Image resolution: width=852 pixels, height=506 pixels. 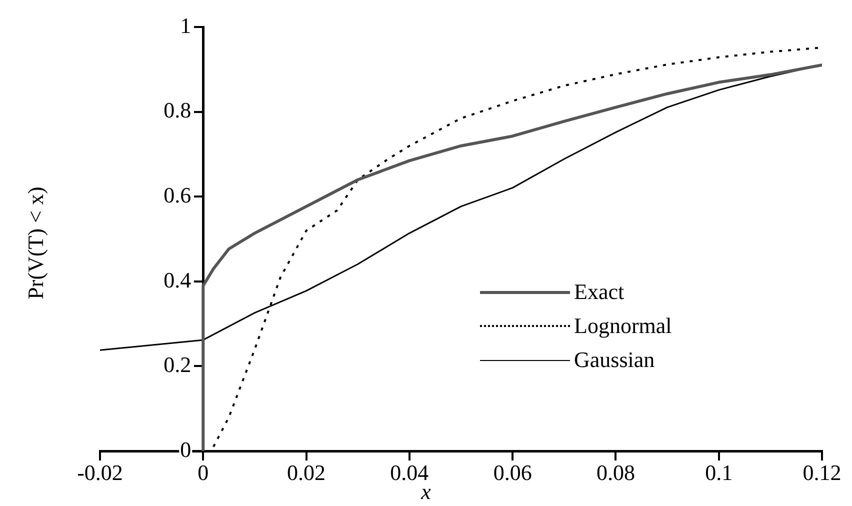 What do you see at coordinates (615, 472) in the screenshot?
I see `x-tick-label: 0.08` at bounding box center [615, 472].